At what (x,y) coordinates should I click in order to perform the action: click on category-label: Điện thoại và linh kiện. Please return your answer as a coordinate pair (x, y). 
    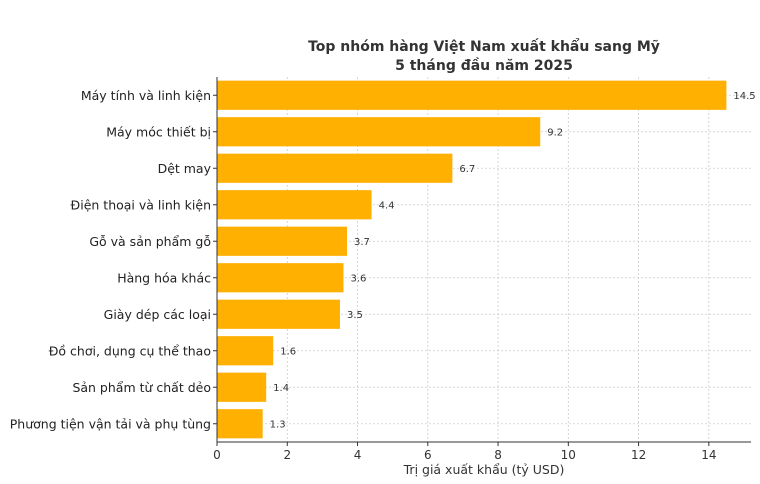
    Looking at the image, I should click on (141, 204).